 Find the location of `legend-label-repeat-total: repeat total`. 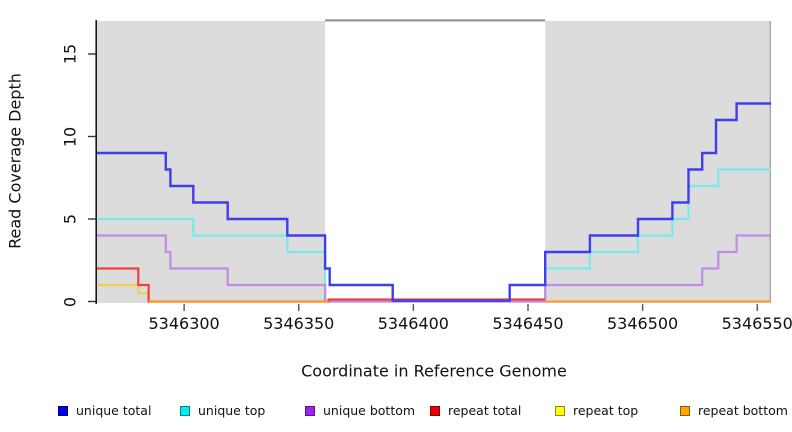

legend-label-repeat-total: repeat total is located at coordinates (485, 410).